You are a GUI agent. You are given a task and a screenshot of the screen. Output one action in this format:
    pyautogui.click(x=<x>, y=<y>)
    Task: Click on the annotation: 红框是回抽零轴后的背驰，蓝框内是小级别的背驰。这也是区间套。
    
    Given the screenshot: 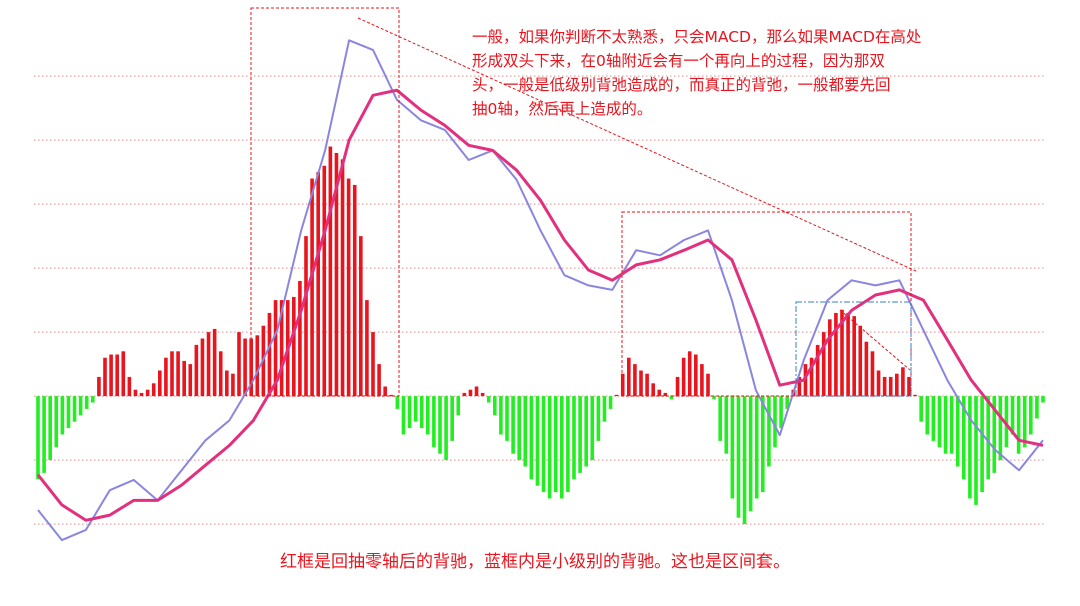 What is the action you would take?
    pyautogui.click(x=535, y=562)
    